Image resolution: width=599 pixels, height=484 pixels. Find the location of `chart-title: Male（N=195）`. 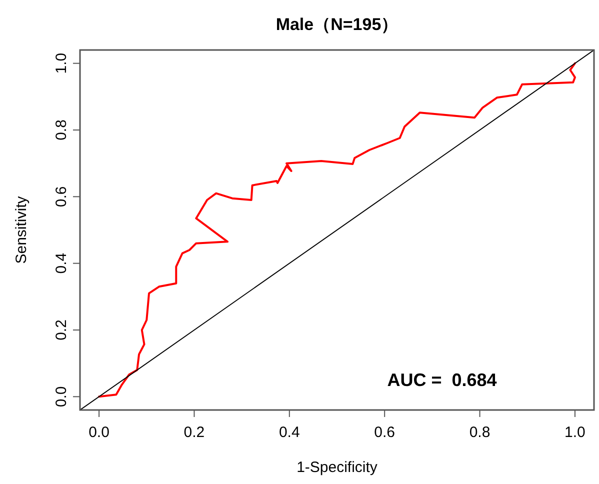

chart-title: Male（N=195） is located at coordinates (337, 24).